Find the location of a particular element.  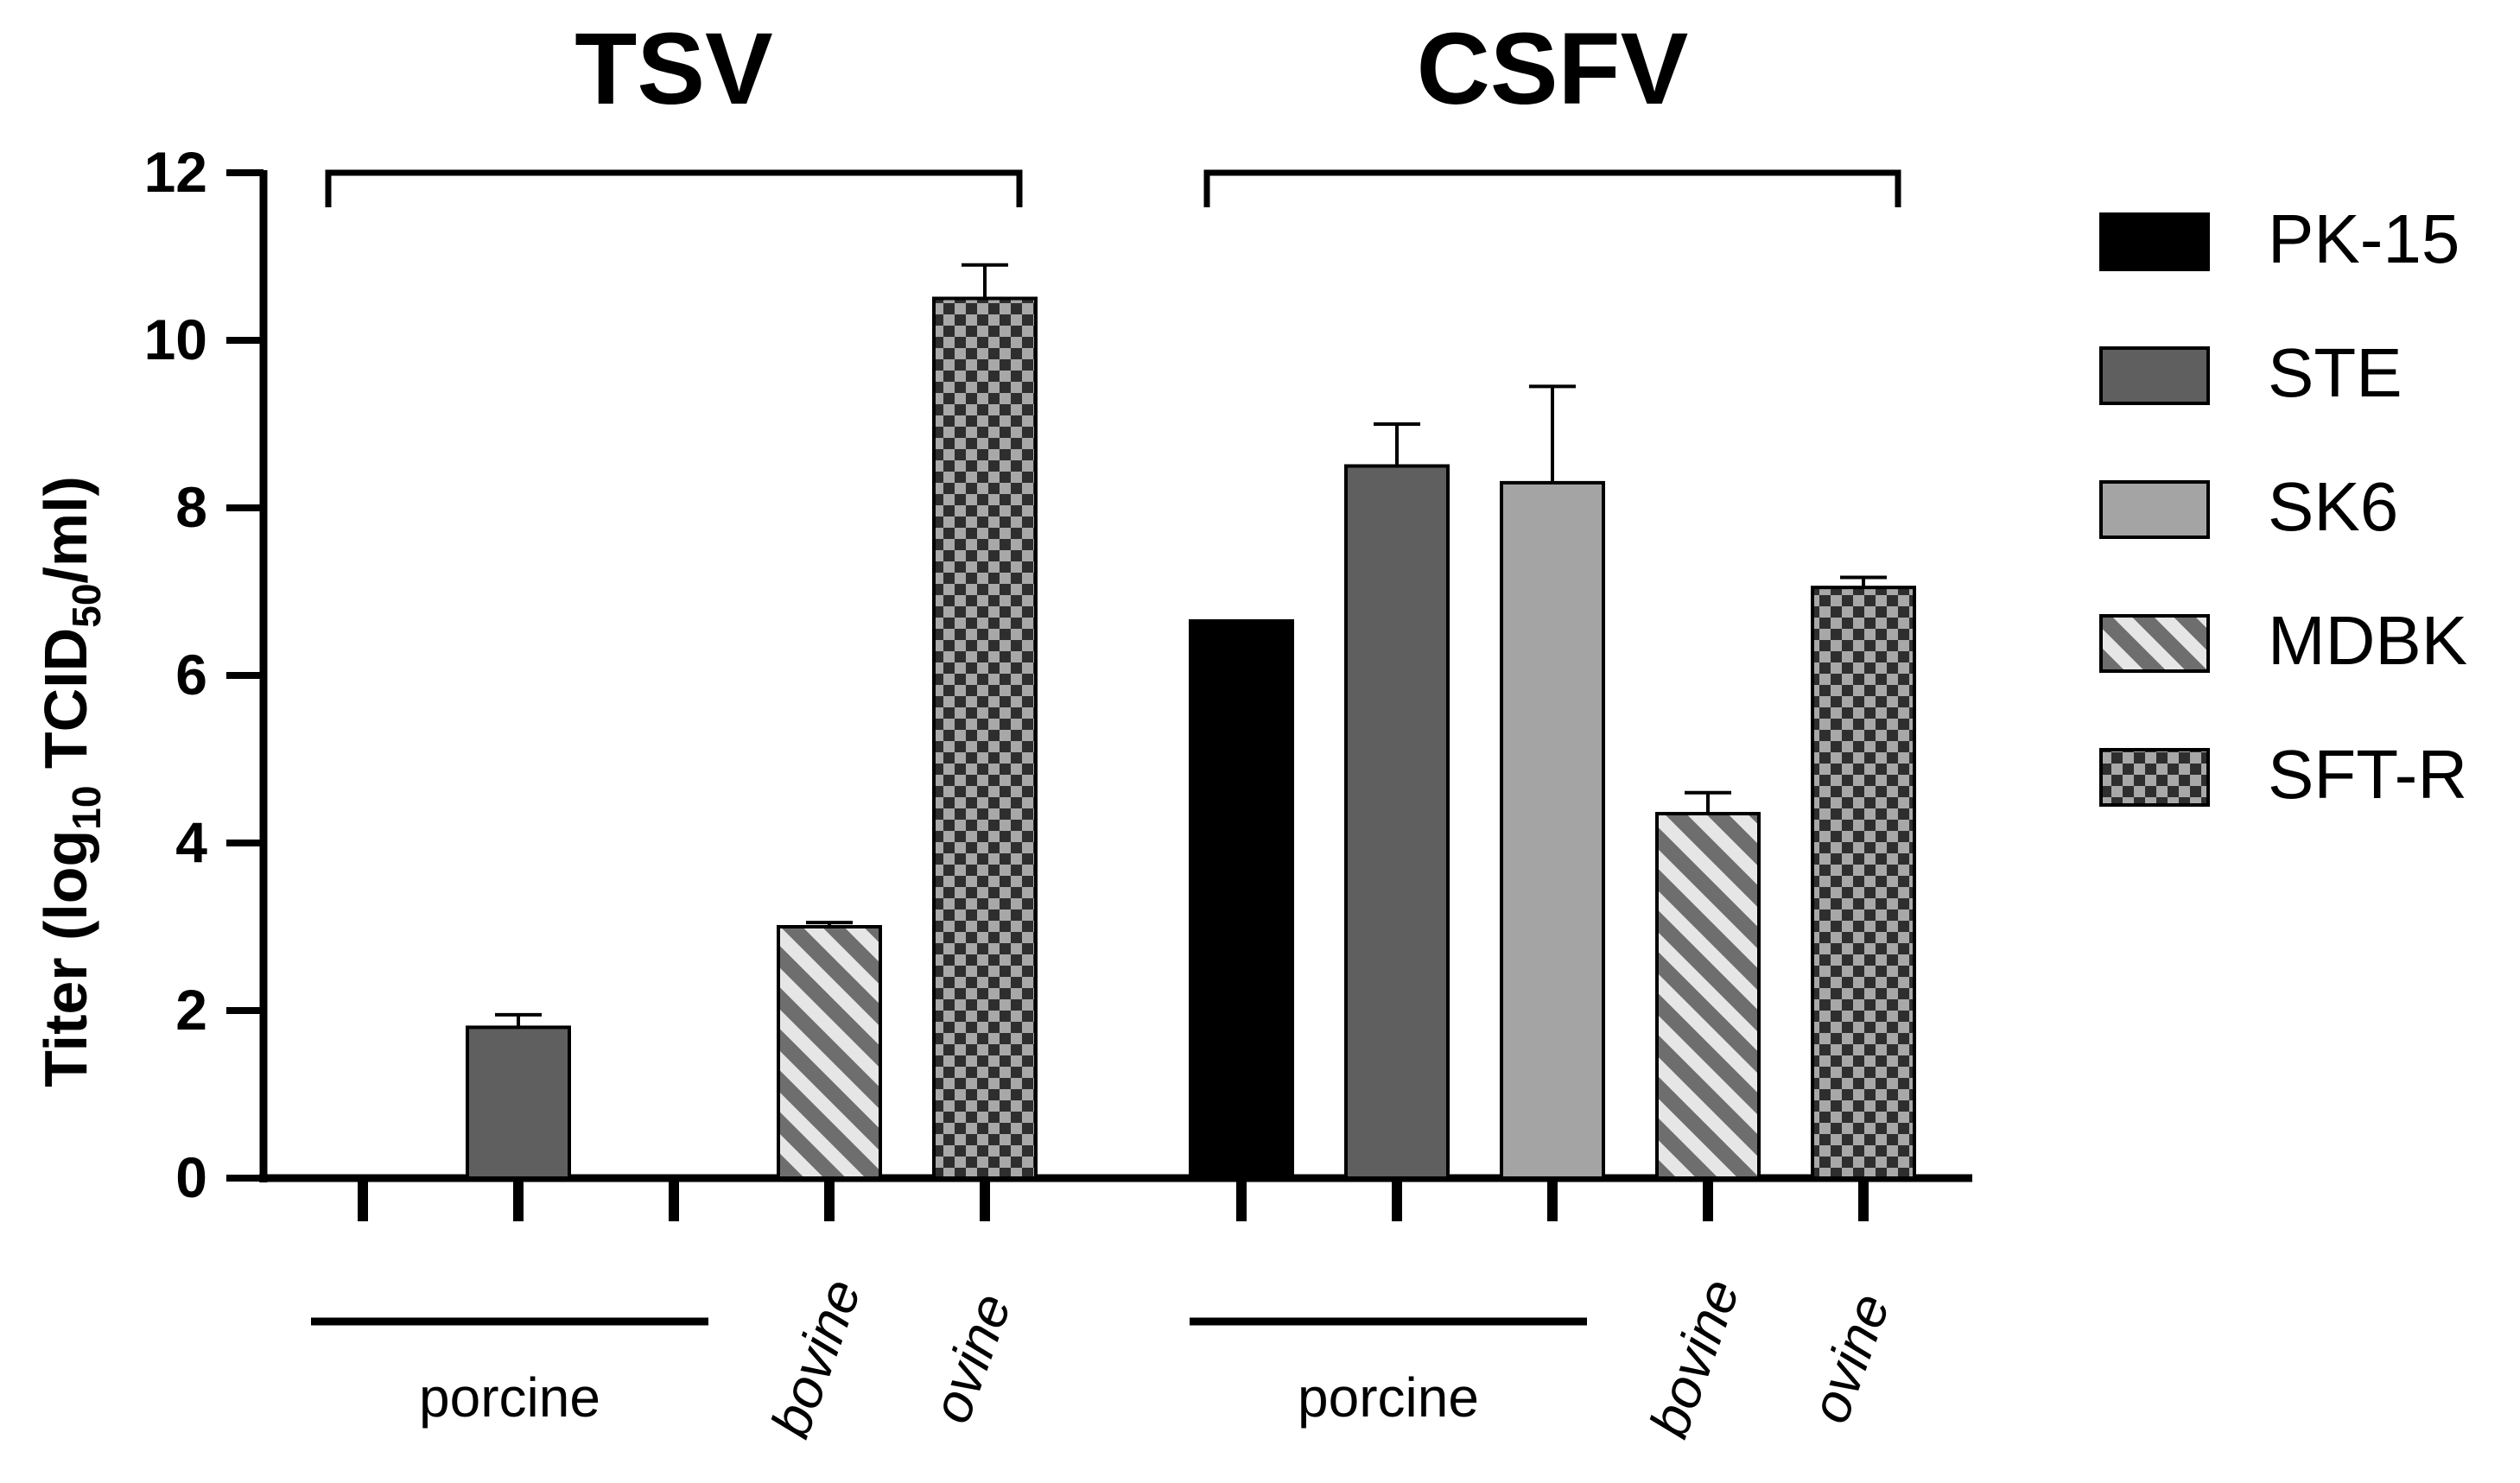

group-title: TSV is located at coordinates (674, 69).